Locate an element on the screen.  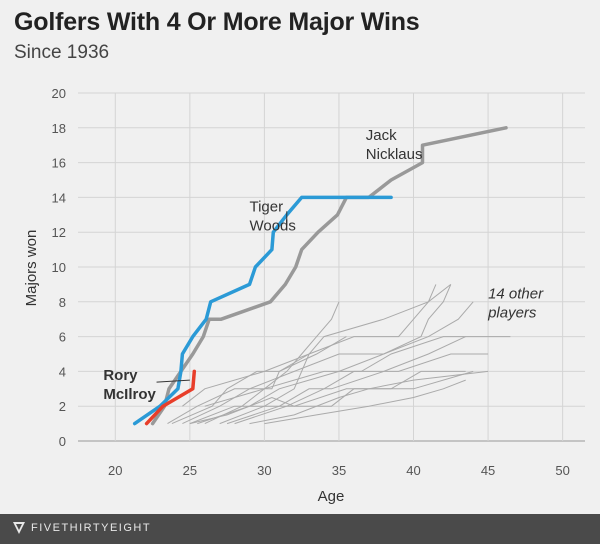
annotation-label: Rory is located at coordinates (120, 375).